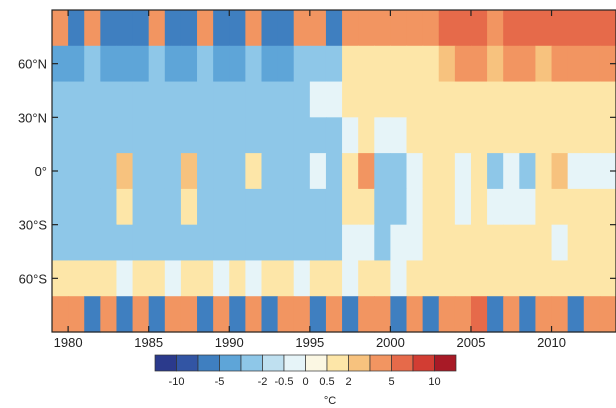 The height and width of the screenshot is (408, 616). I want to click on colorbar-tick-label: 0, so click(305, 382).